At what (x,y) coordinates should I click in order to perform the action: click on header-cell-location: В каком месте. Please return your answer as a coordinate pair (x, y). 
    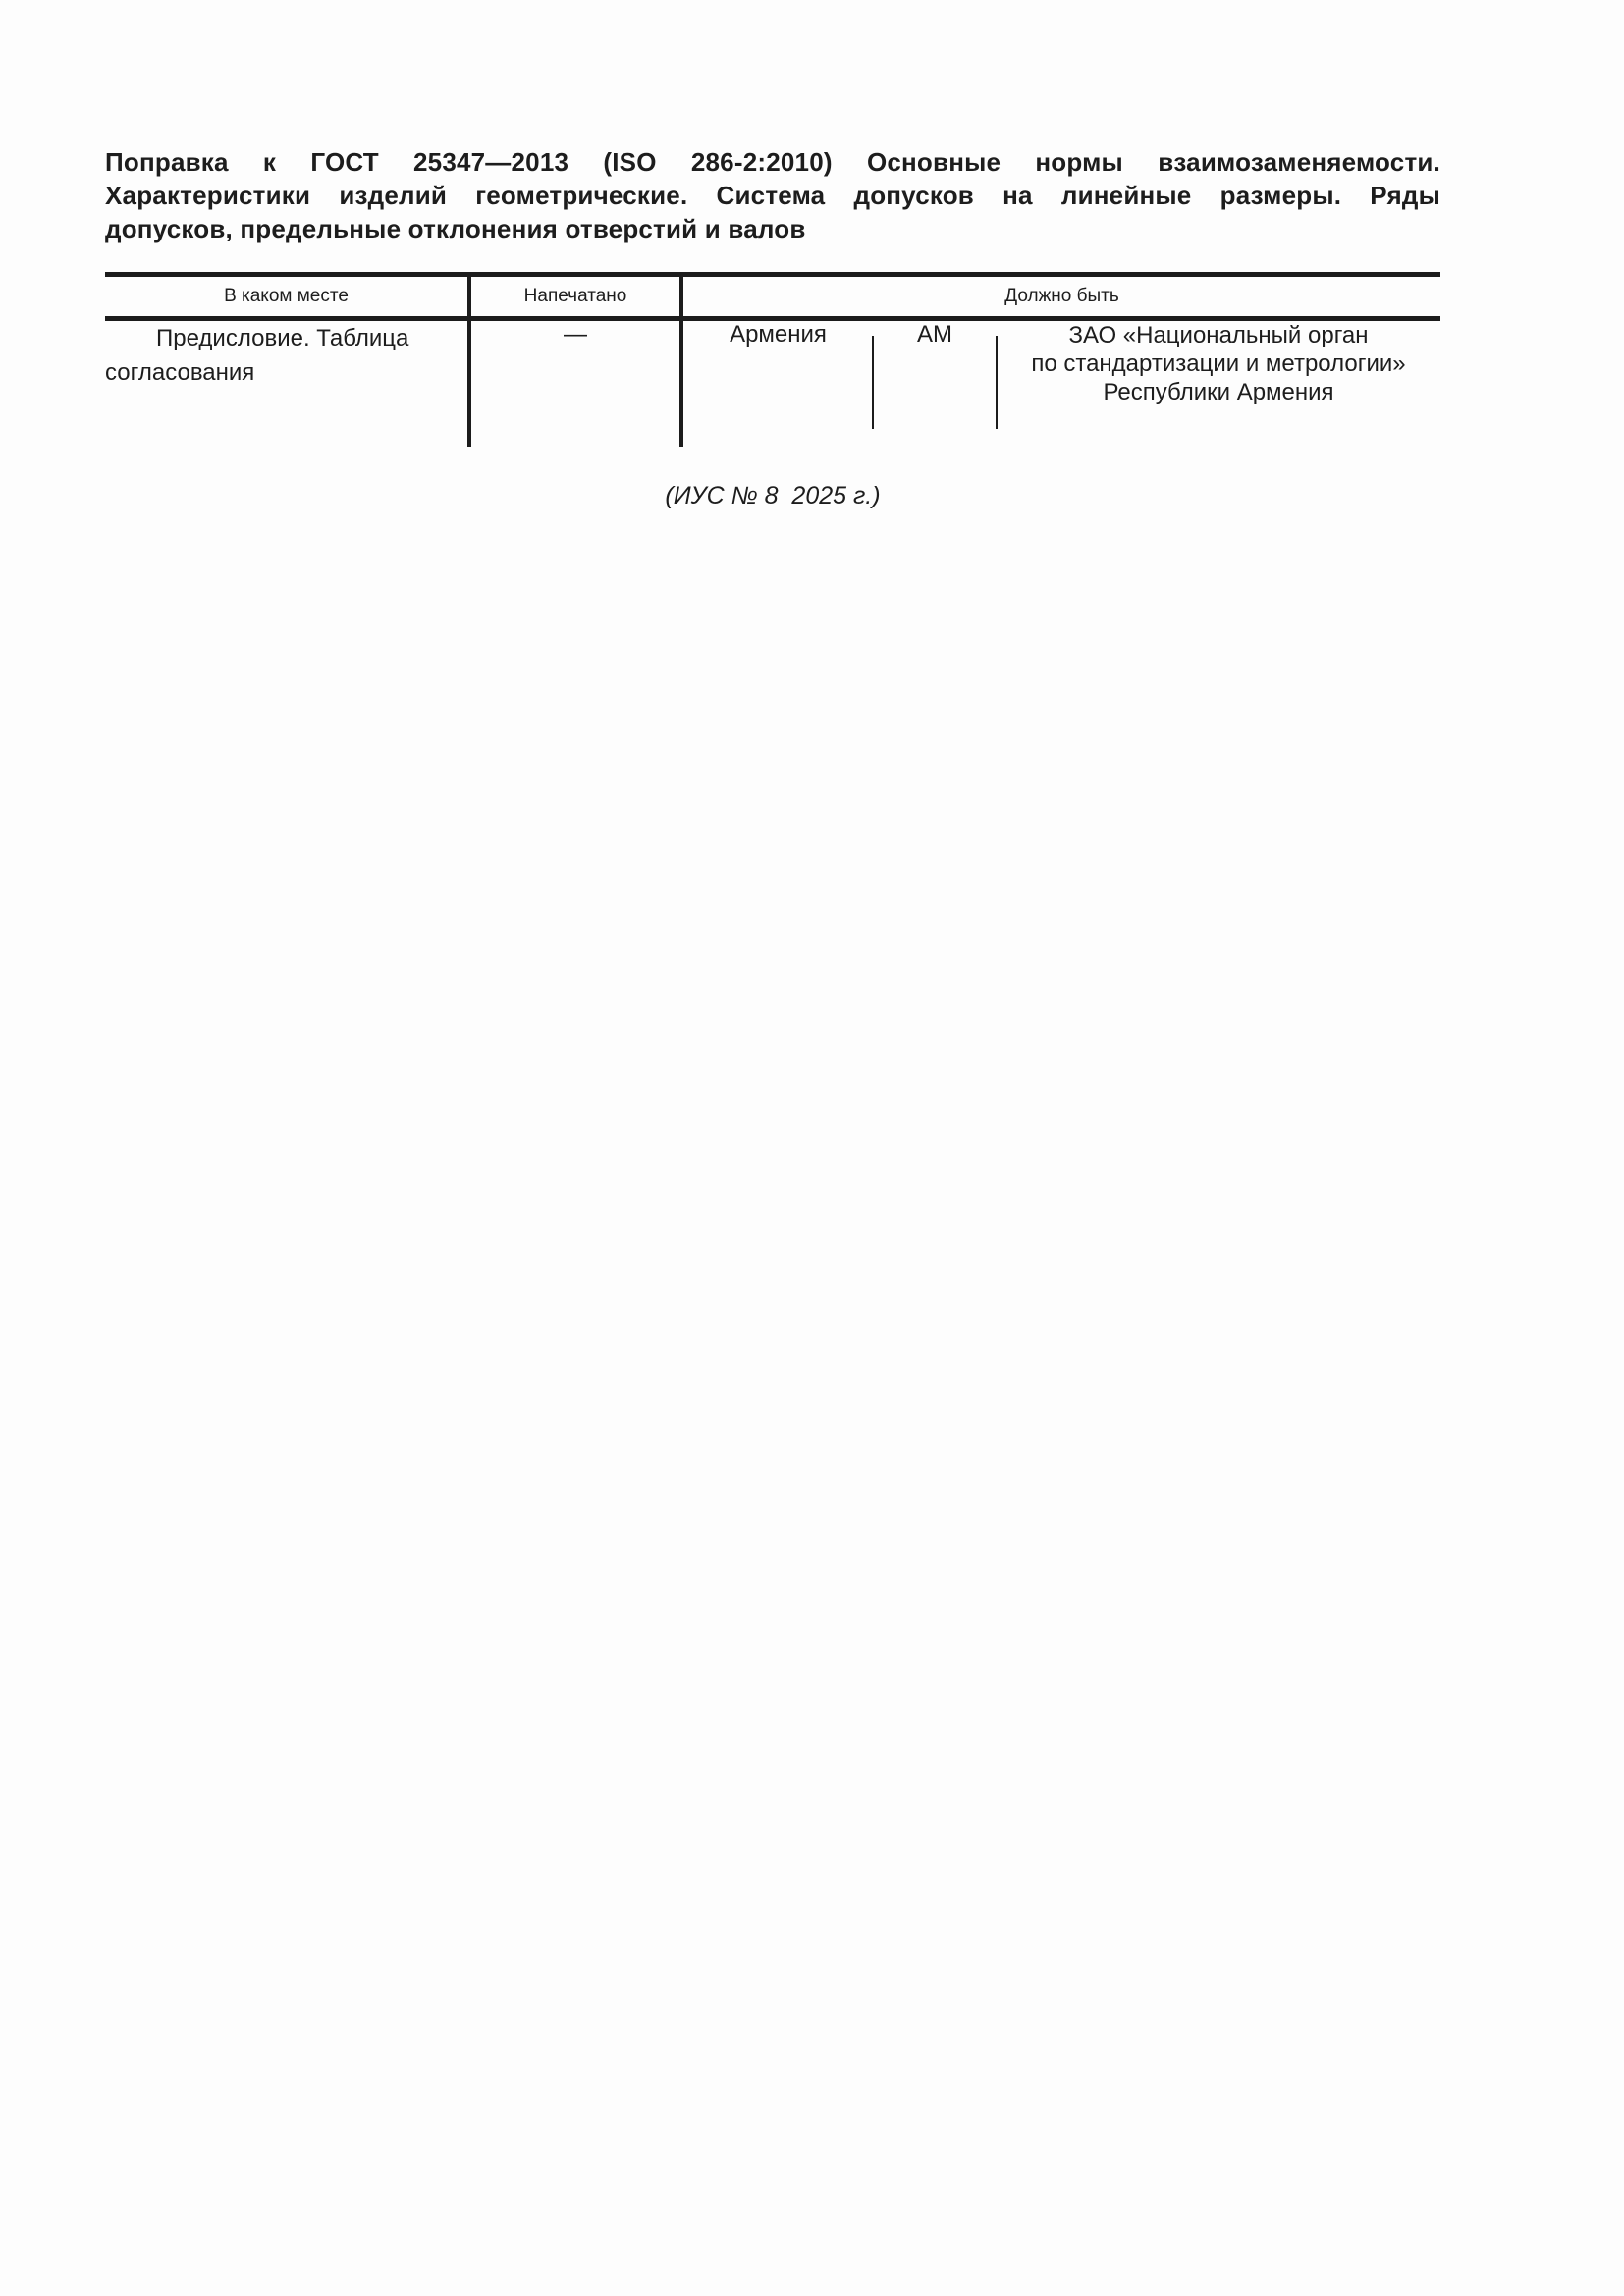
    Looking at the image, I should click on (288, 298).